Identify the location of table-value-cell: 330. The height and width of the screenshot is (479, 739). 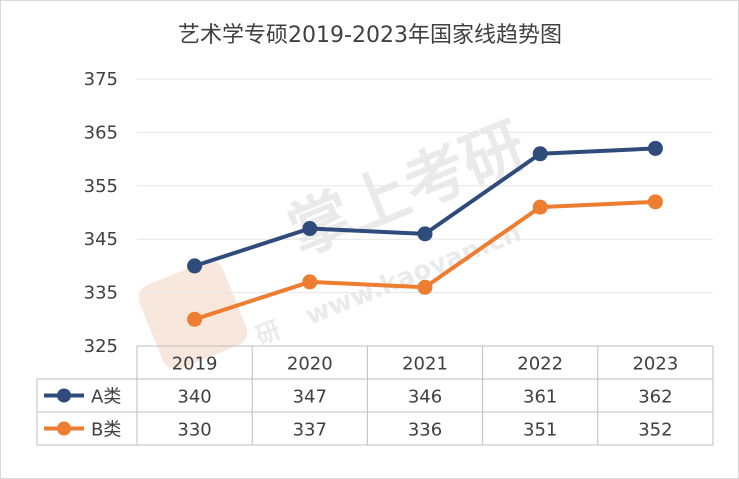
(194, 430).